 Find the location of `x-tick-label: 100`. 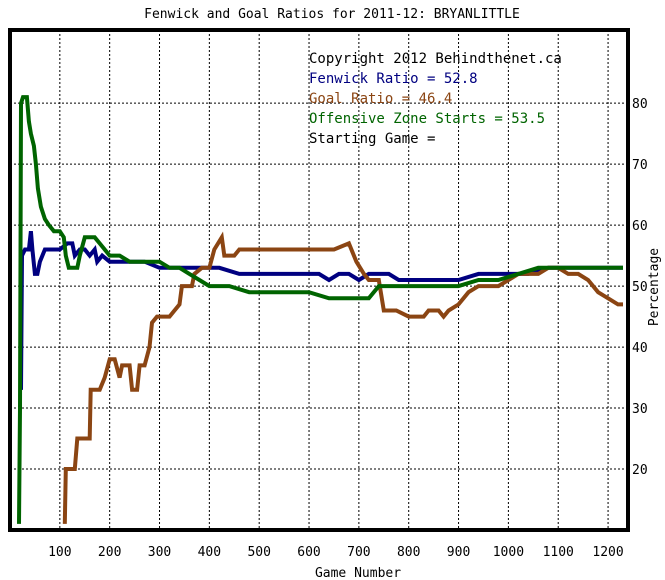

x-tick-label: 100 is located at coordinates (59, 552).